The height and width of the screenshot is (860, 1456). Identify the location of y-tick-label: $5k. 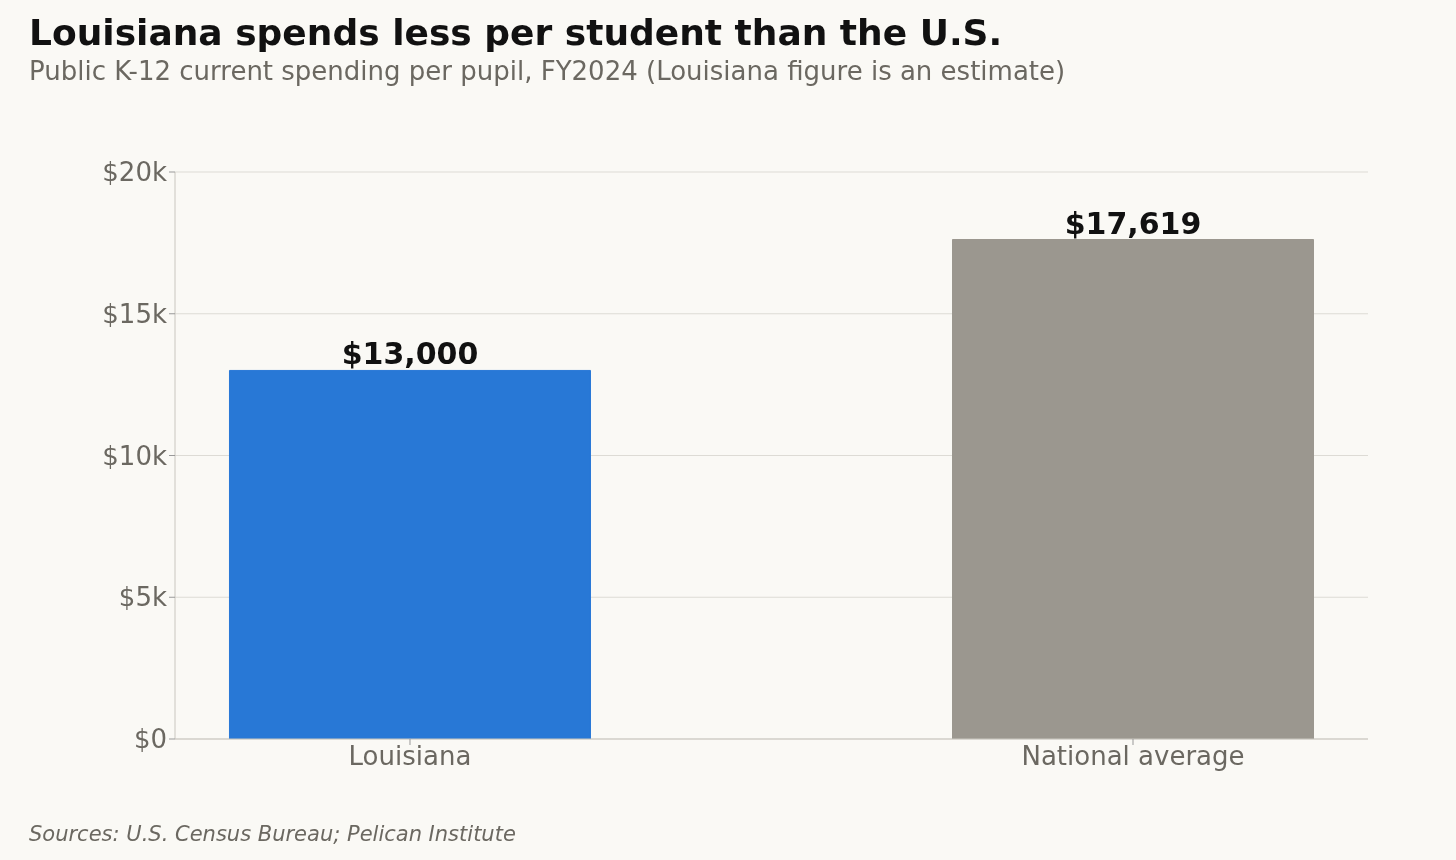
(142, 597).